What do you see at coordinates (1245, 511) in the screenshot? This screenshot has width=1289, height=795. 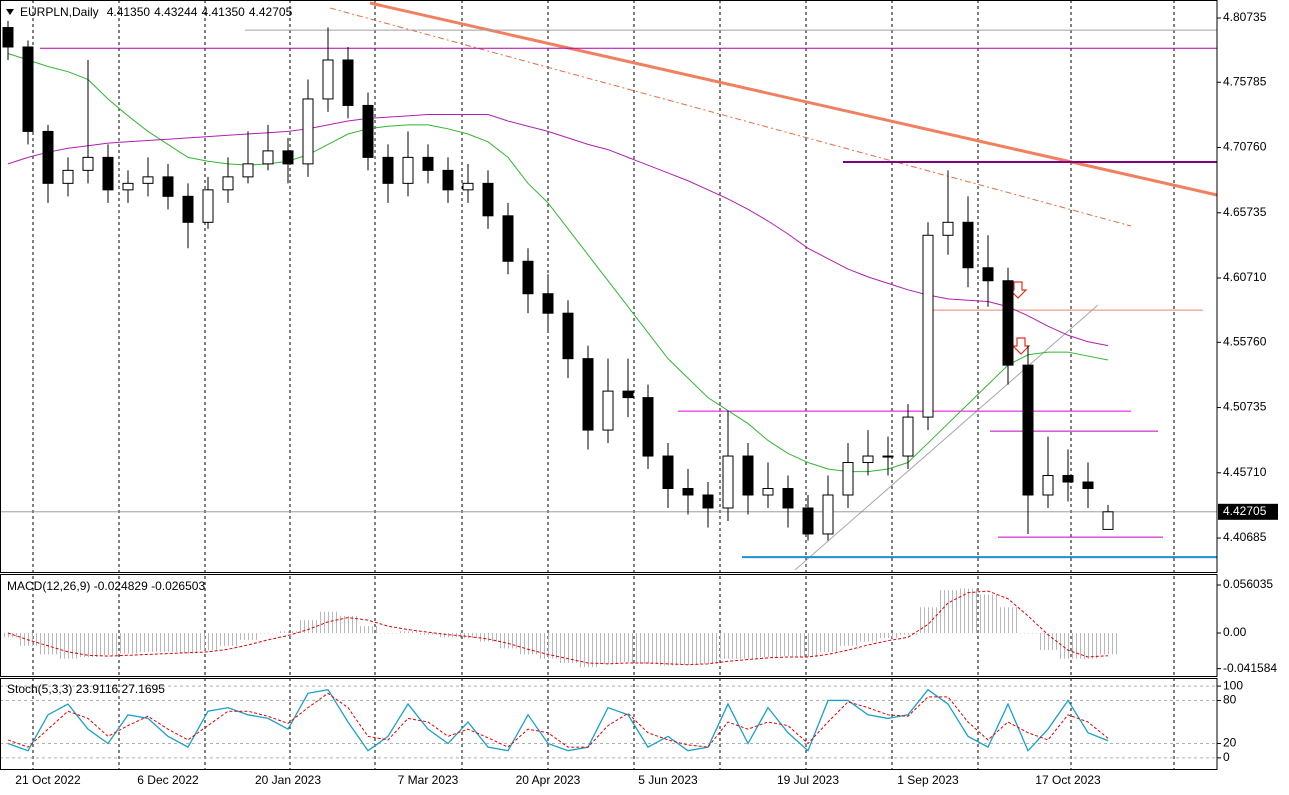 I see `last-price-label: 4.42705` at bounding box center [1245, 511].